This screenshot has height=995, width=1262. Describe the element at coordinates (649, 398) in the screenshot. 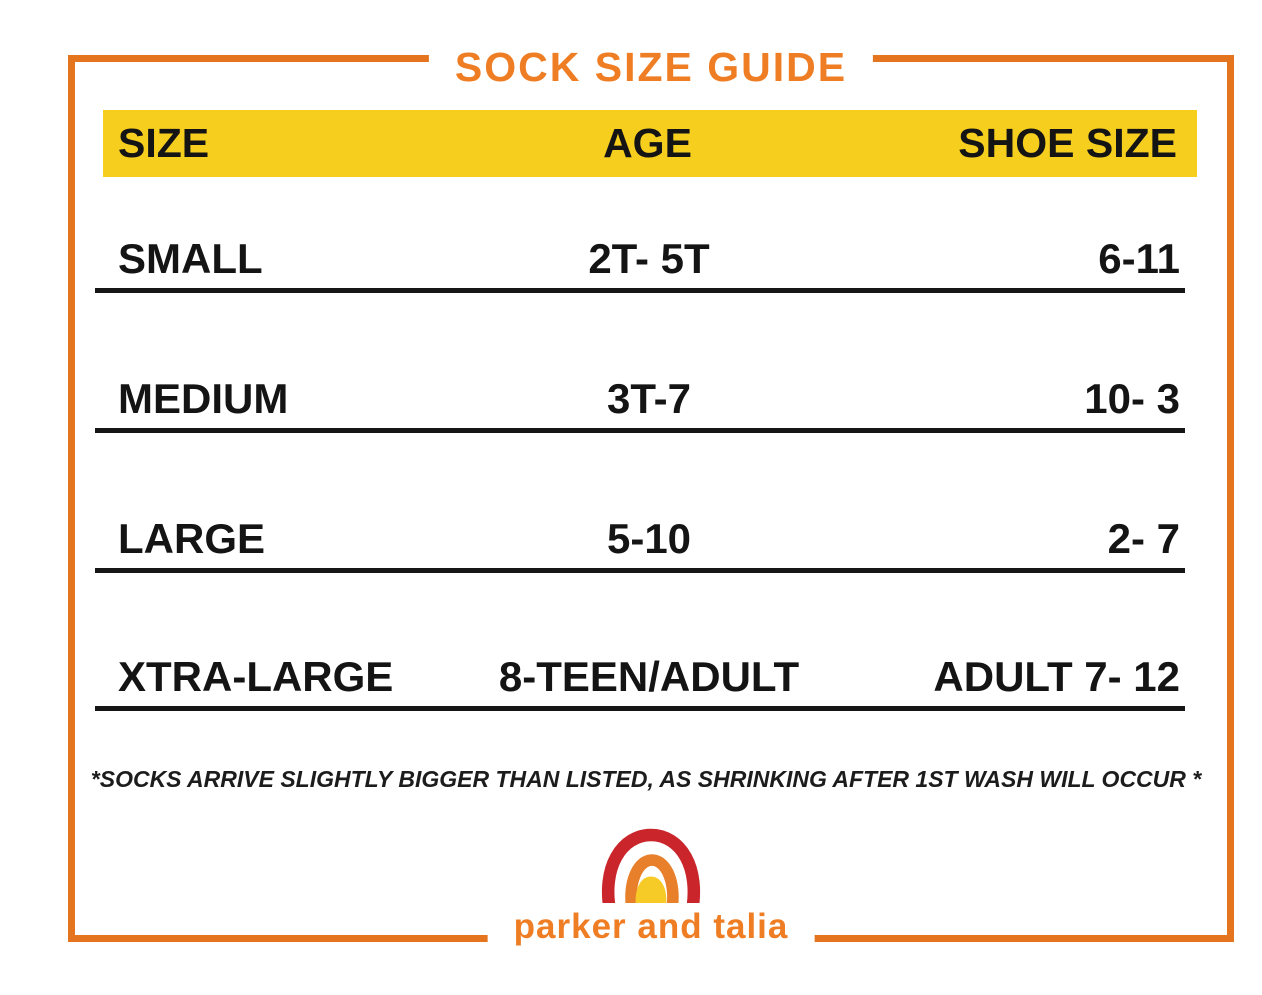

I see `row-age-value: 3T-7` at that location.